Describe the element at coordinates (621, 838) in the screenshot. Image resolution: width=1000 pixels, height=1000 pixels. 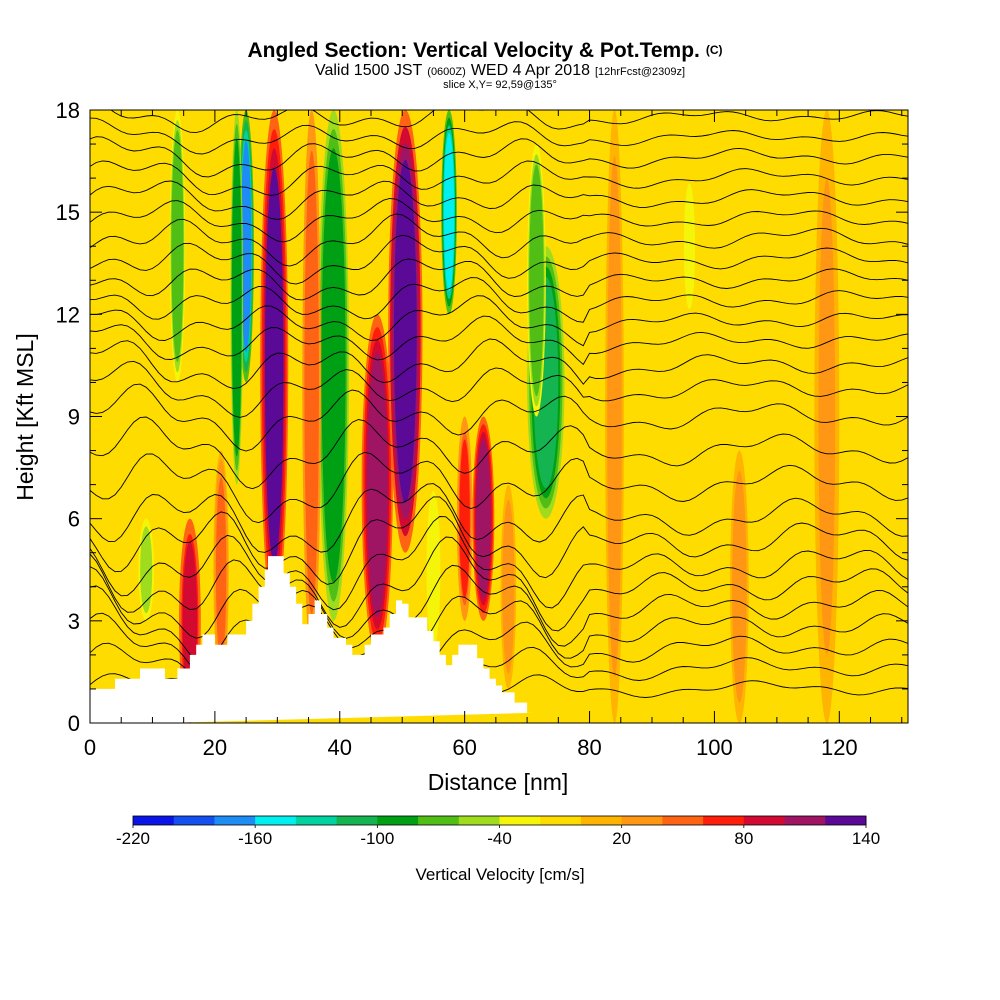
I see `colorbar-tick-label: 20` at that location.